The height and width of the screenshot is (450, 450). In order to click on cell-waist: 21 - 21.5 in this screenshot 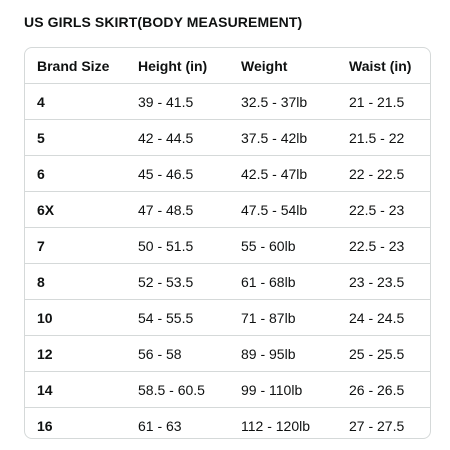, I will do `click(377, 101)`.